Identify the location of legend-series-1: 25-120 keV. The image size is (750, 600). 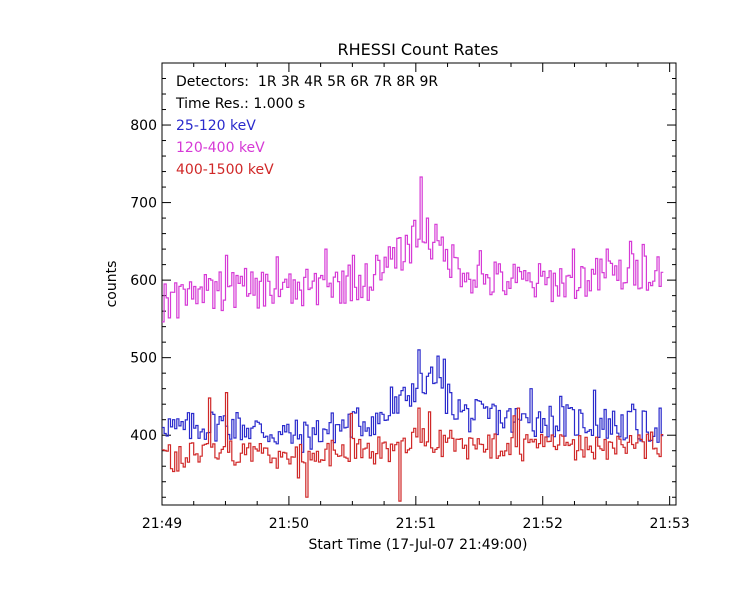
(216, 126).